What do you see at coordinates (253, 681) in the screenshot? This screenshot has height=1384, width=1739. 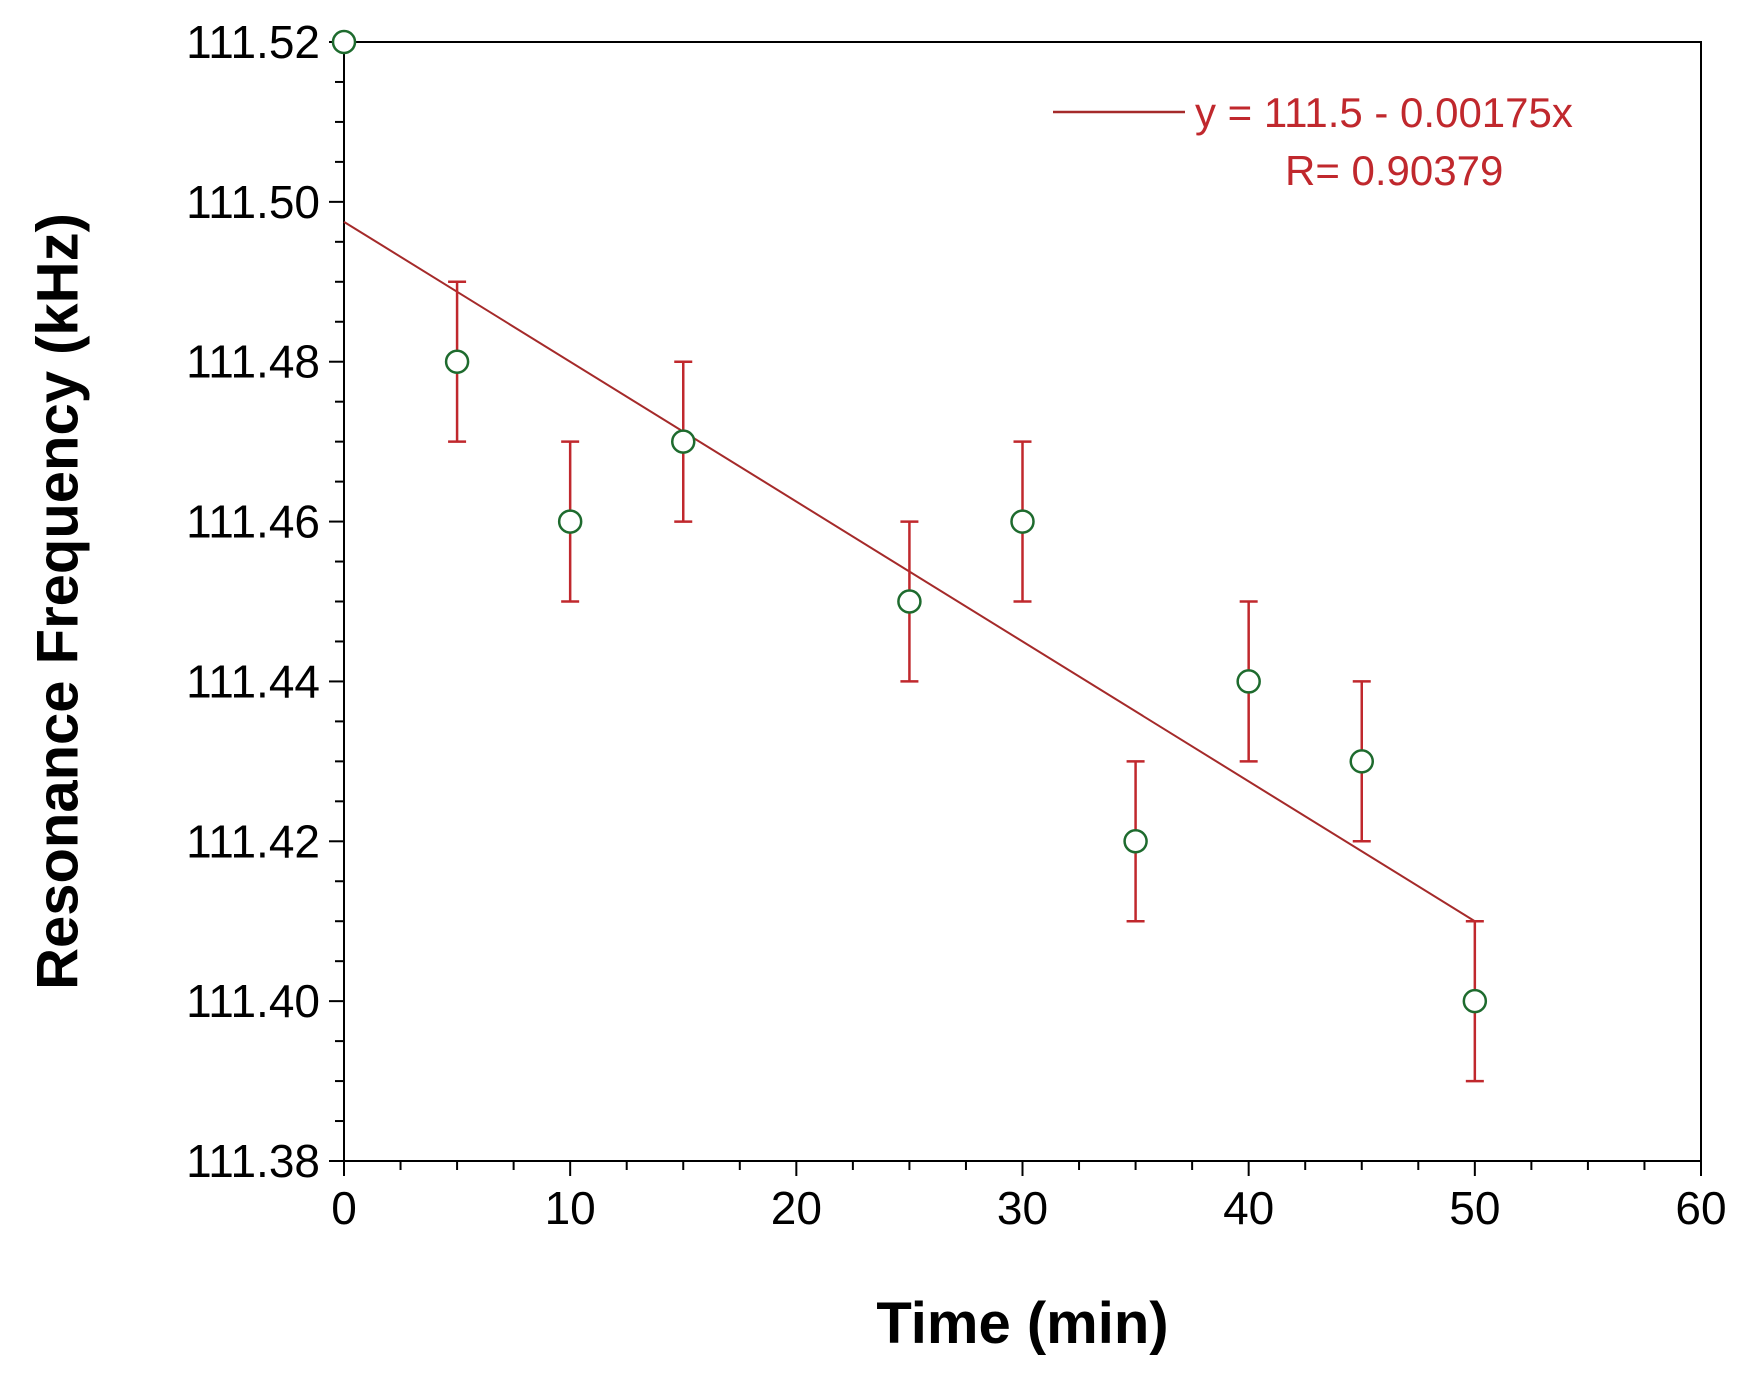 I see `y-tick-label: 111.44` at bounding box center [253, 681].